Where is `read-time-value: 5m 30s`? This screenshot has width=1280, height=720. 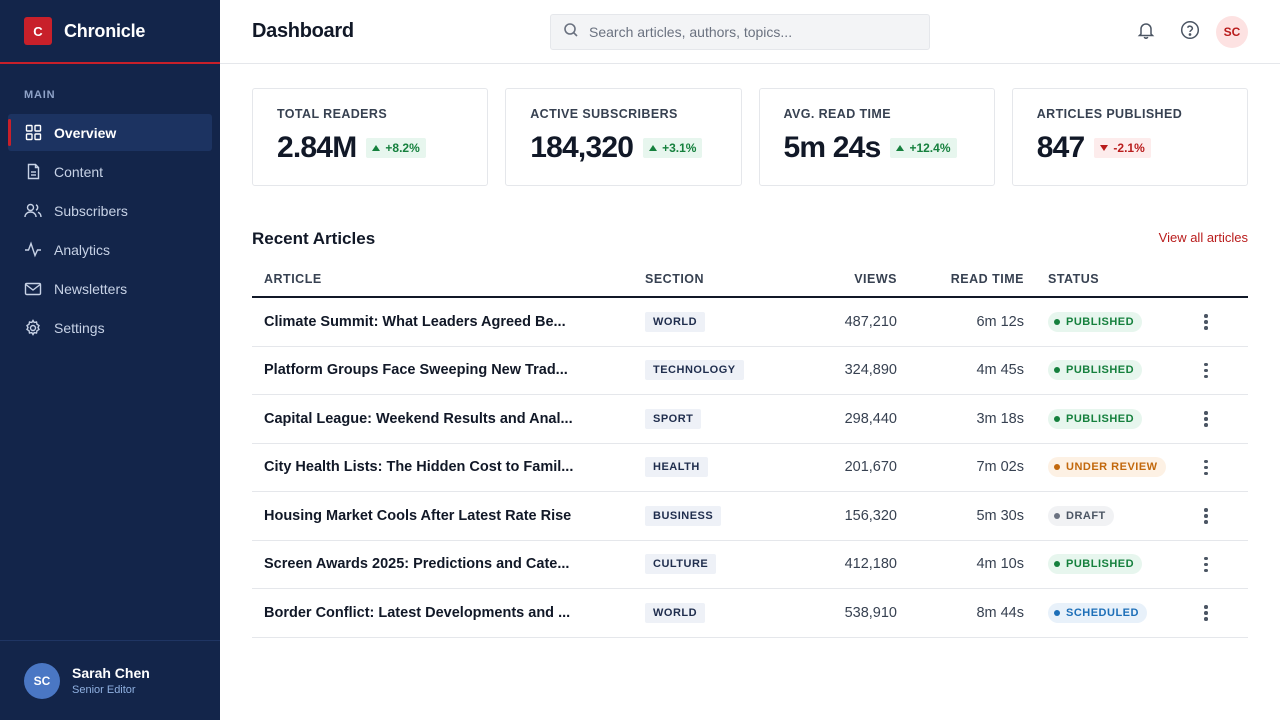 read-time-value: 5m 30s is located at coordinates (1000, 515).